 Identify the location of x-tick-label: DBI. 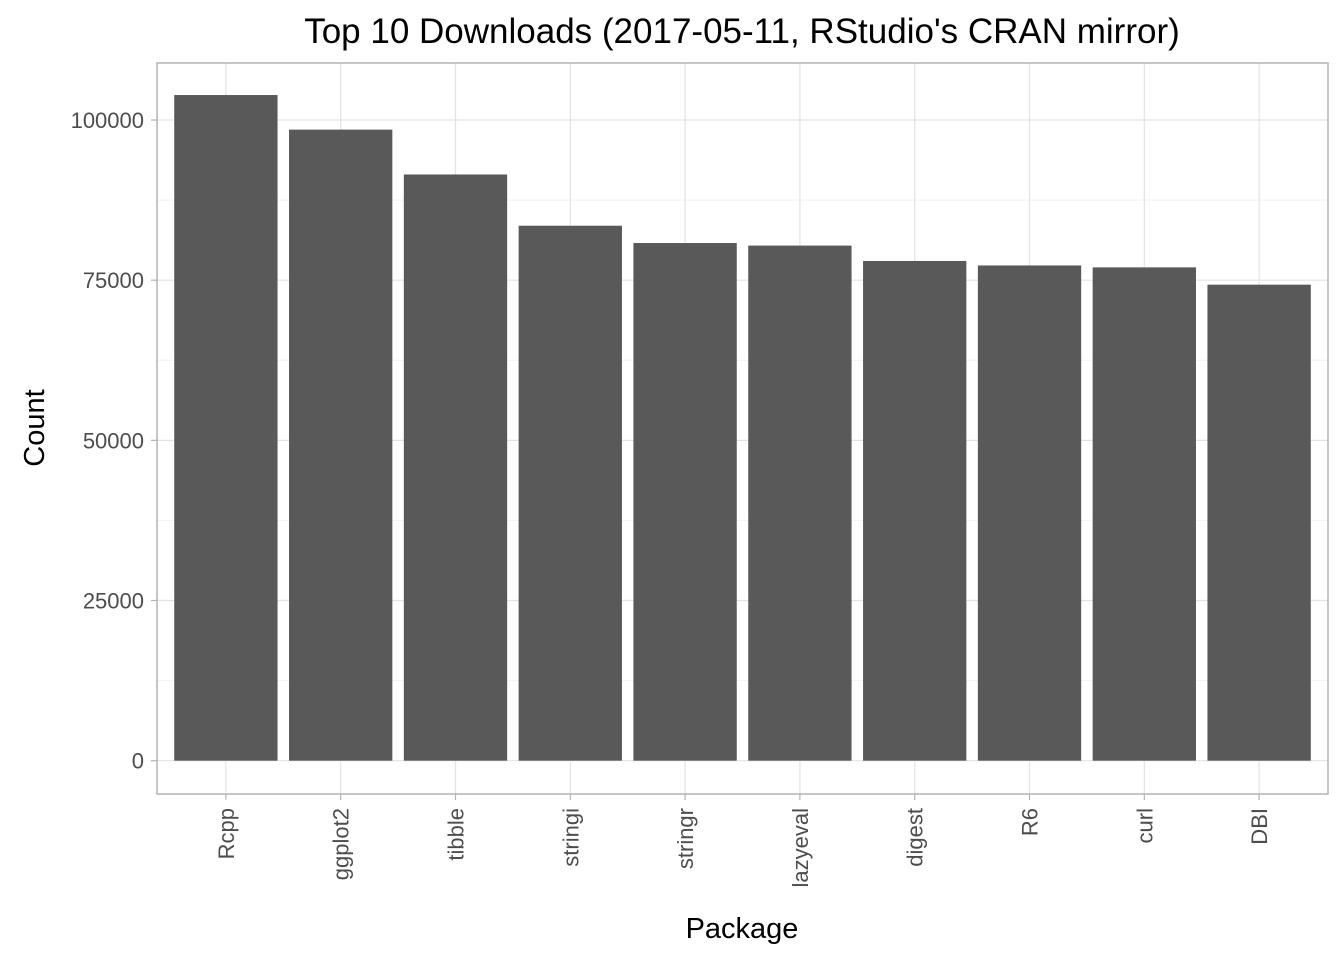
(1259, 826).